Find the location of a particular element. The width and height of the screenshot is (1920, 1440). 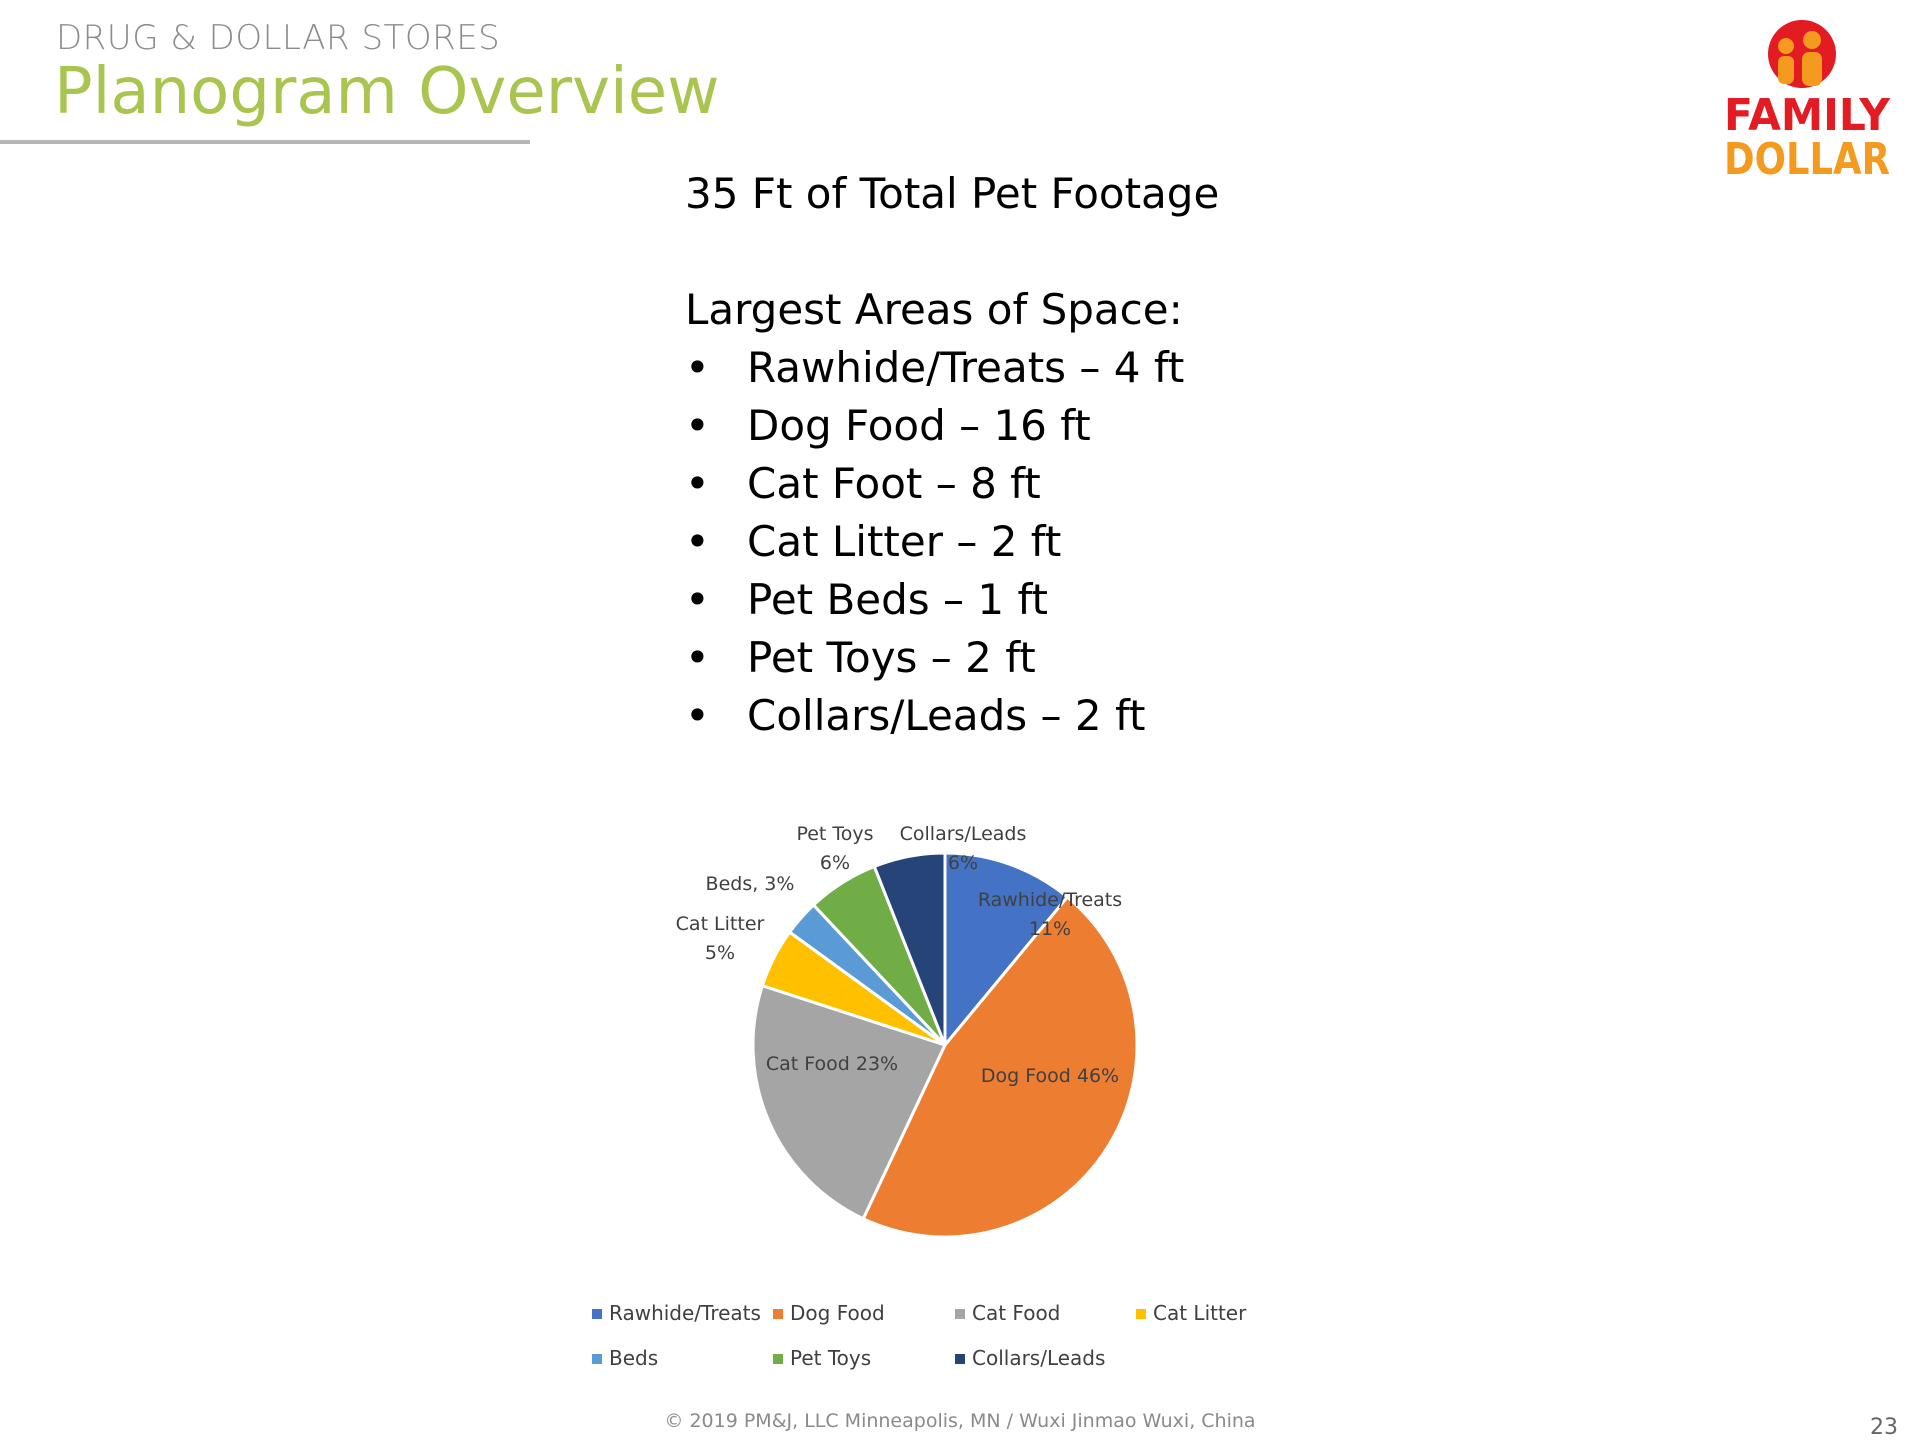

list-item-text: Collars/Leads – 2 ft is located at coordinates (946, 715).